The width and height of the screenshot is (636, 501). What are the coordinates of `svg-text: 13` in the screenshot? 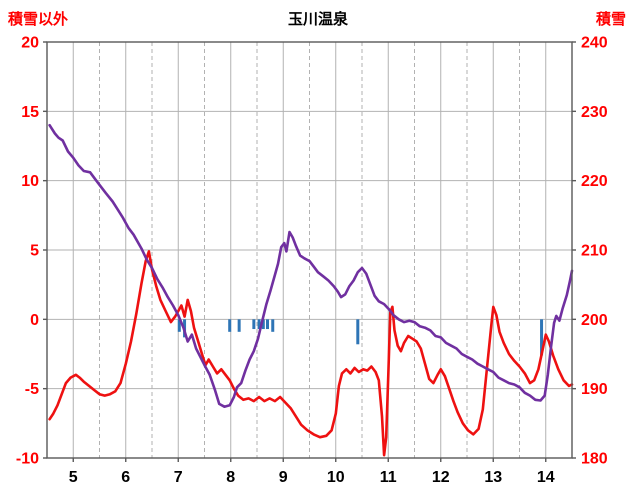 It's located at (493, 477).